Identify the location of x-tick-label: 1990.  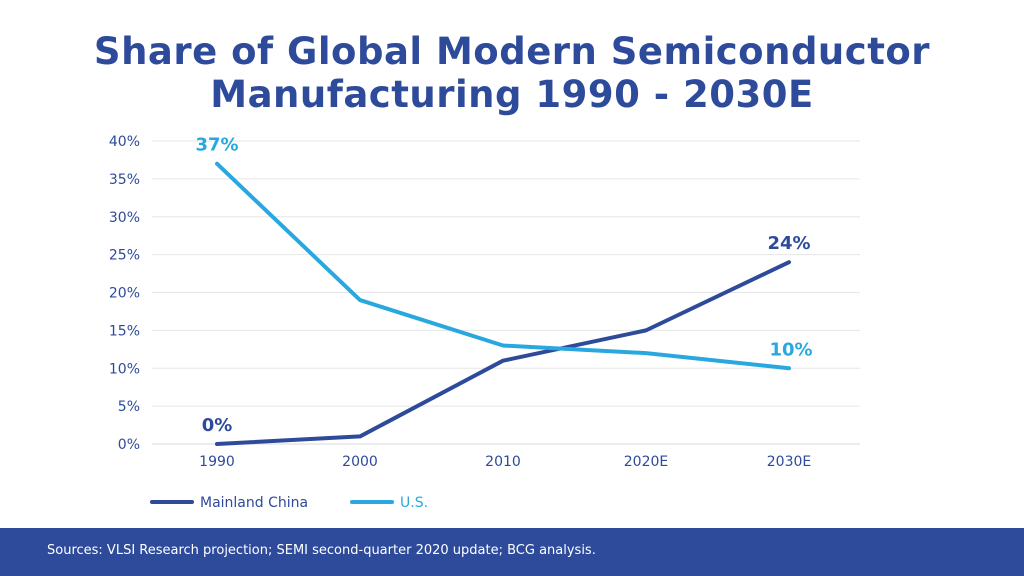
(217, 462).